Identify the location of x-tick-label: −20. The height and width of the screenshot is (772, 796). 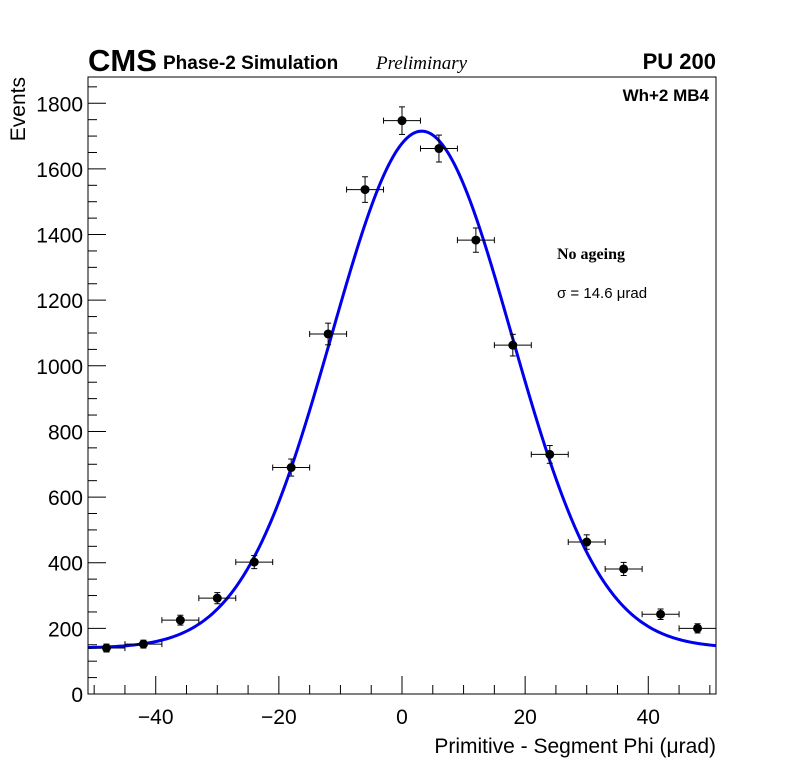
(279, 717).